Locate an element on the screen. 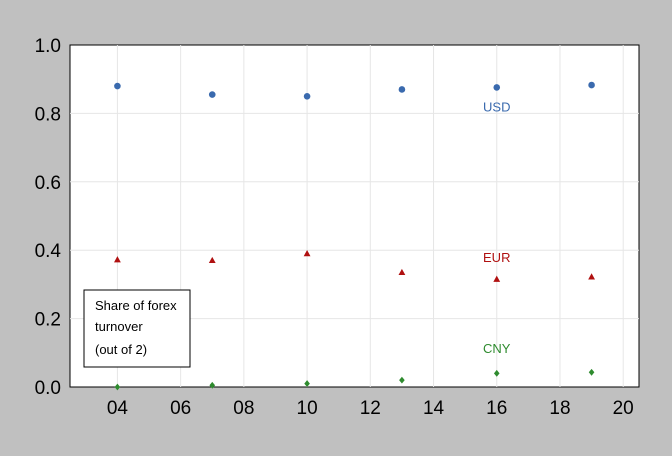 The image size is (672, 456). y-tick-label: 0.0 is located at coordinates (48, 388).